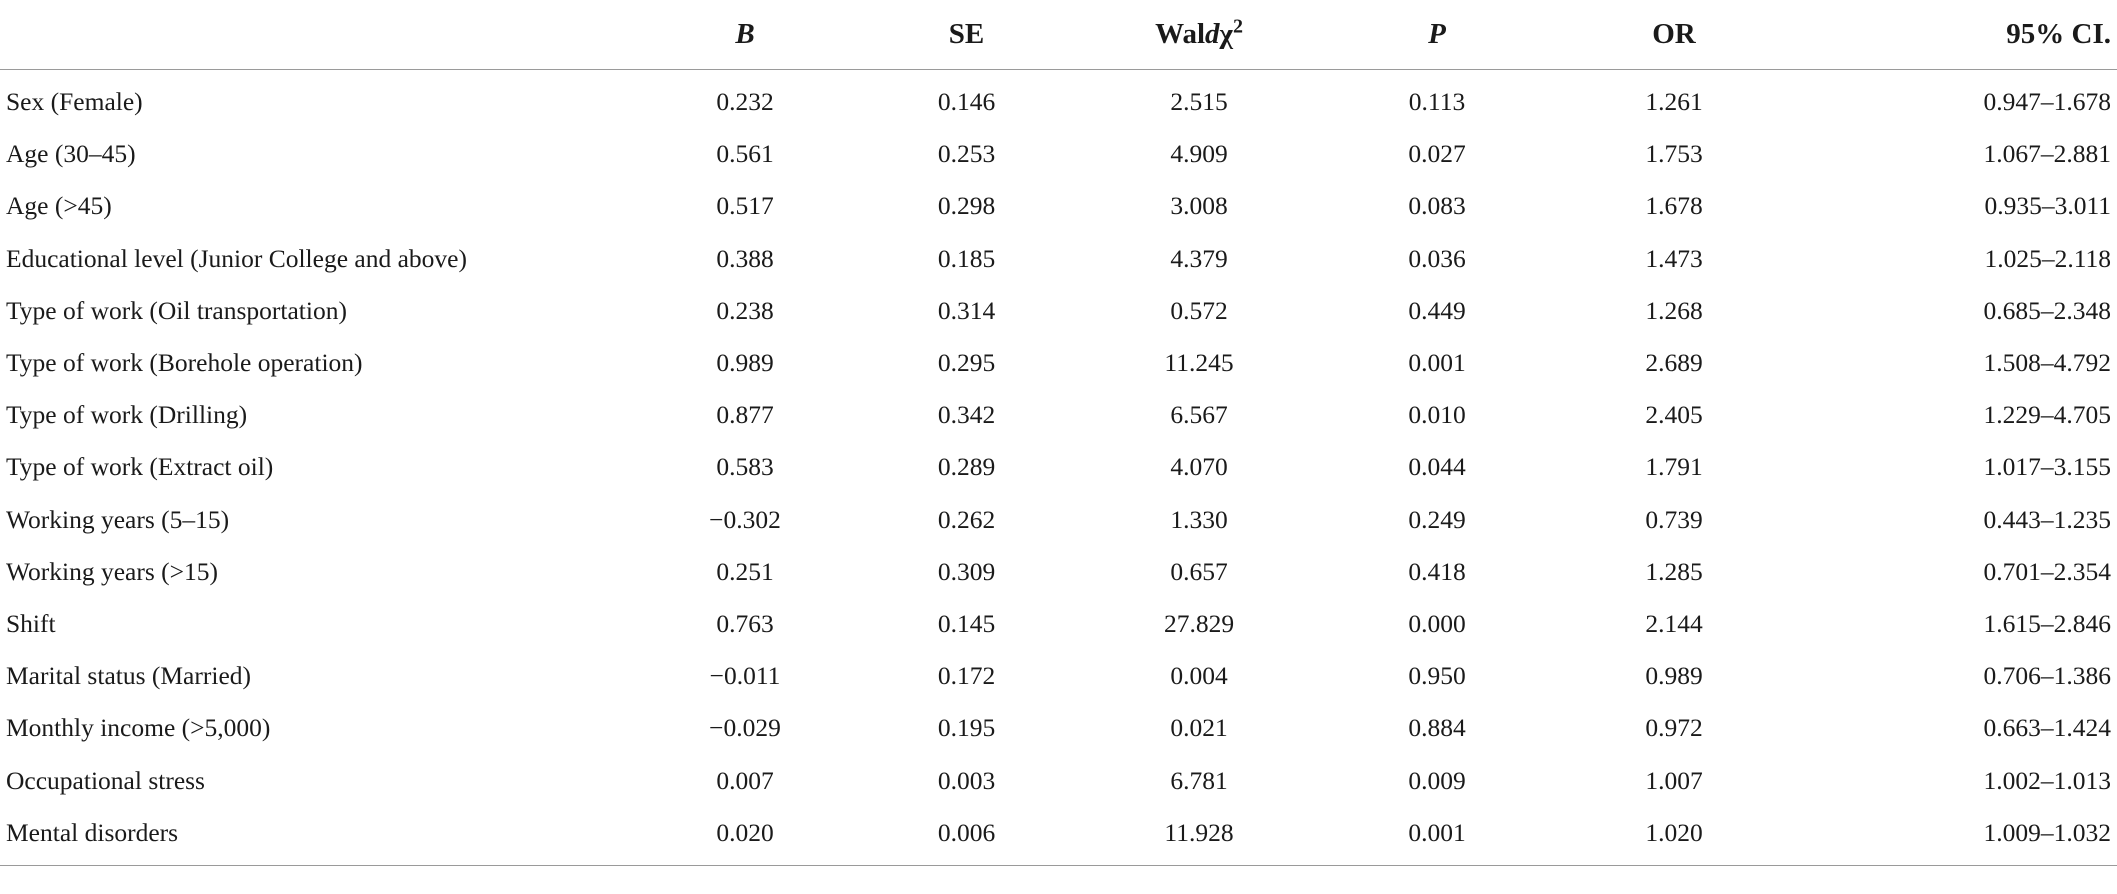 Image resolution: width=2117 pixels, height=894 pixels. What do you see at coordinates (966, 415) in the screenshot?
I see `se-cell: 0.342` at bounding box center [966, 415].